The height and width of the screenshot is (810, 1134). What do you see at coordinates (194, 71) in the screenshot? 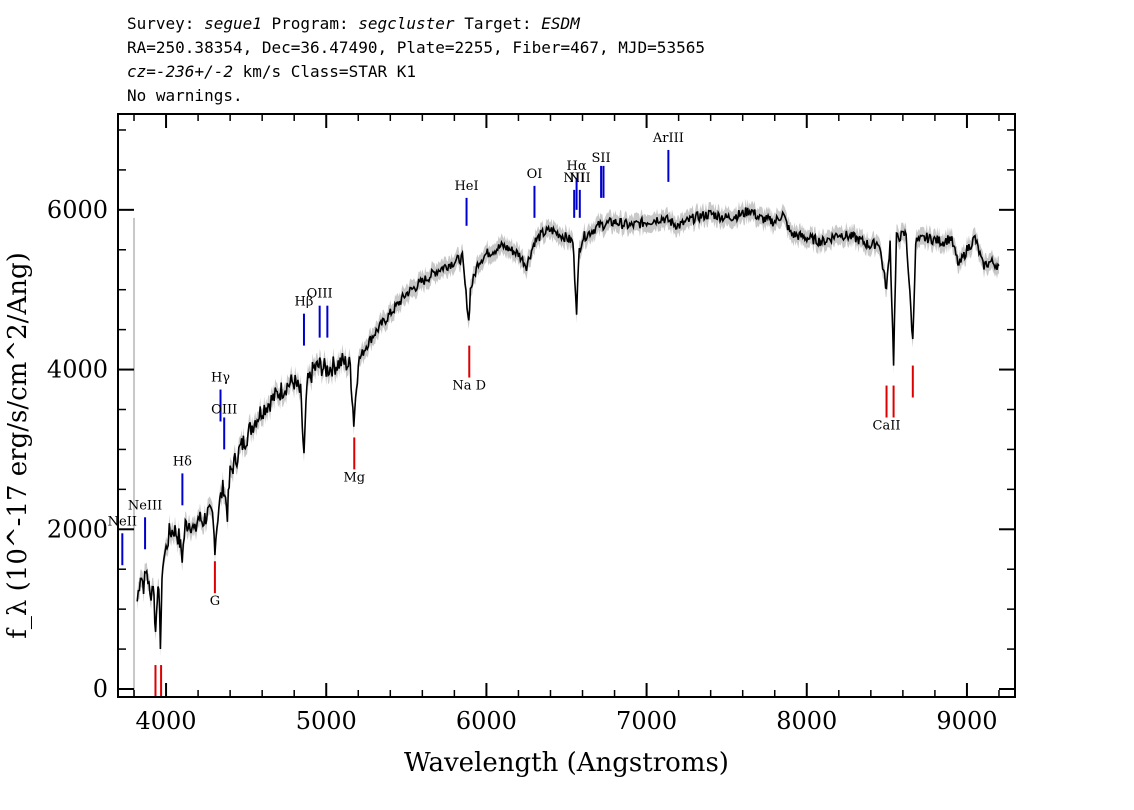
I see `cz-value: -236+/-2` at bounding box center [194, 71].